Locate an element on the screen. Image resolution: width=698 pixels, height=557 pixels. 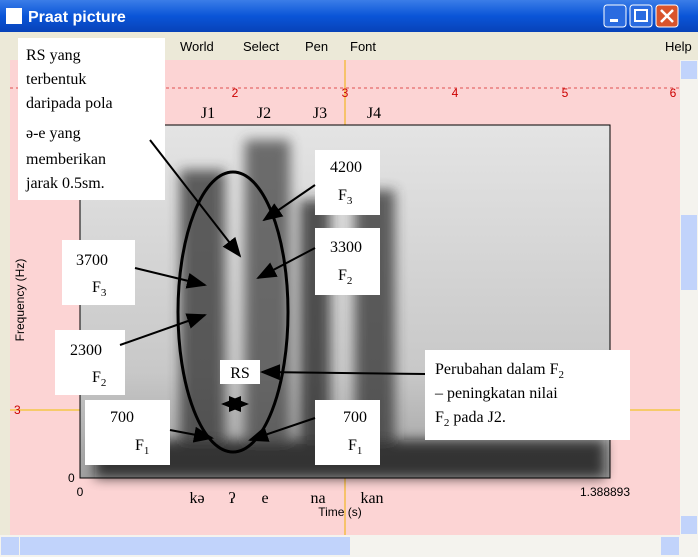
close-icon is located at coordinates (667, 16).